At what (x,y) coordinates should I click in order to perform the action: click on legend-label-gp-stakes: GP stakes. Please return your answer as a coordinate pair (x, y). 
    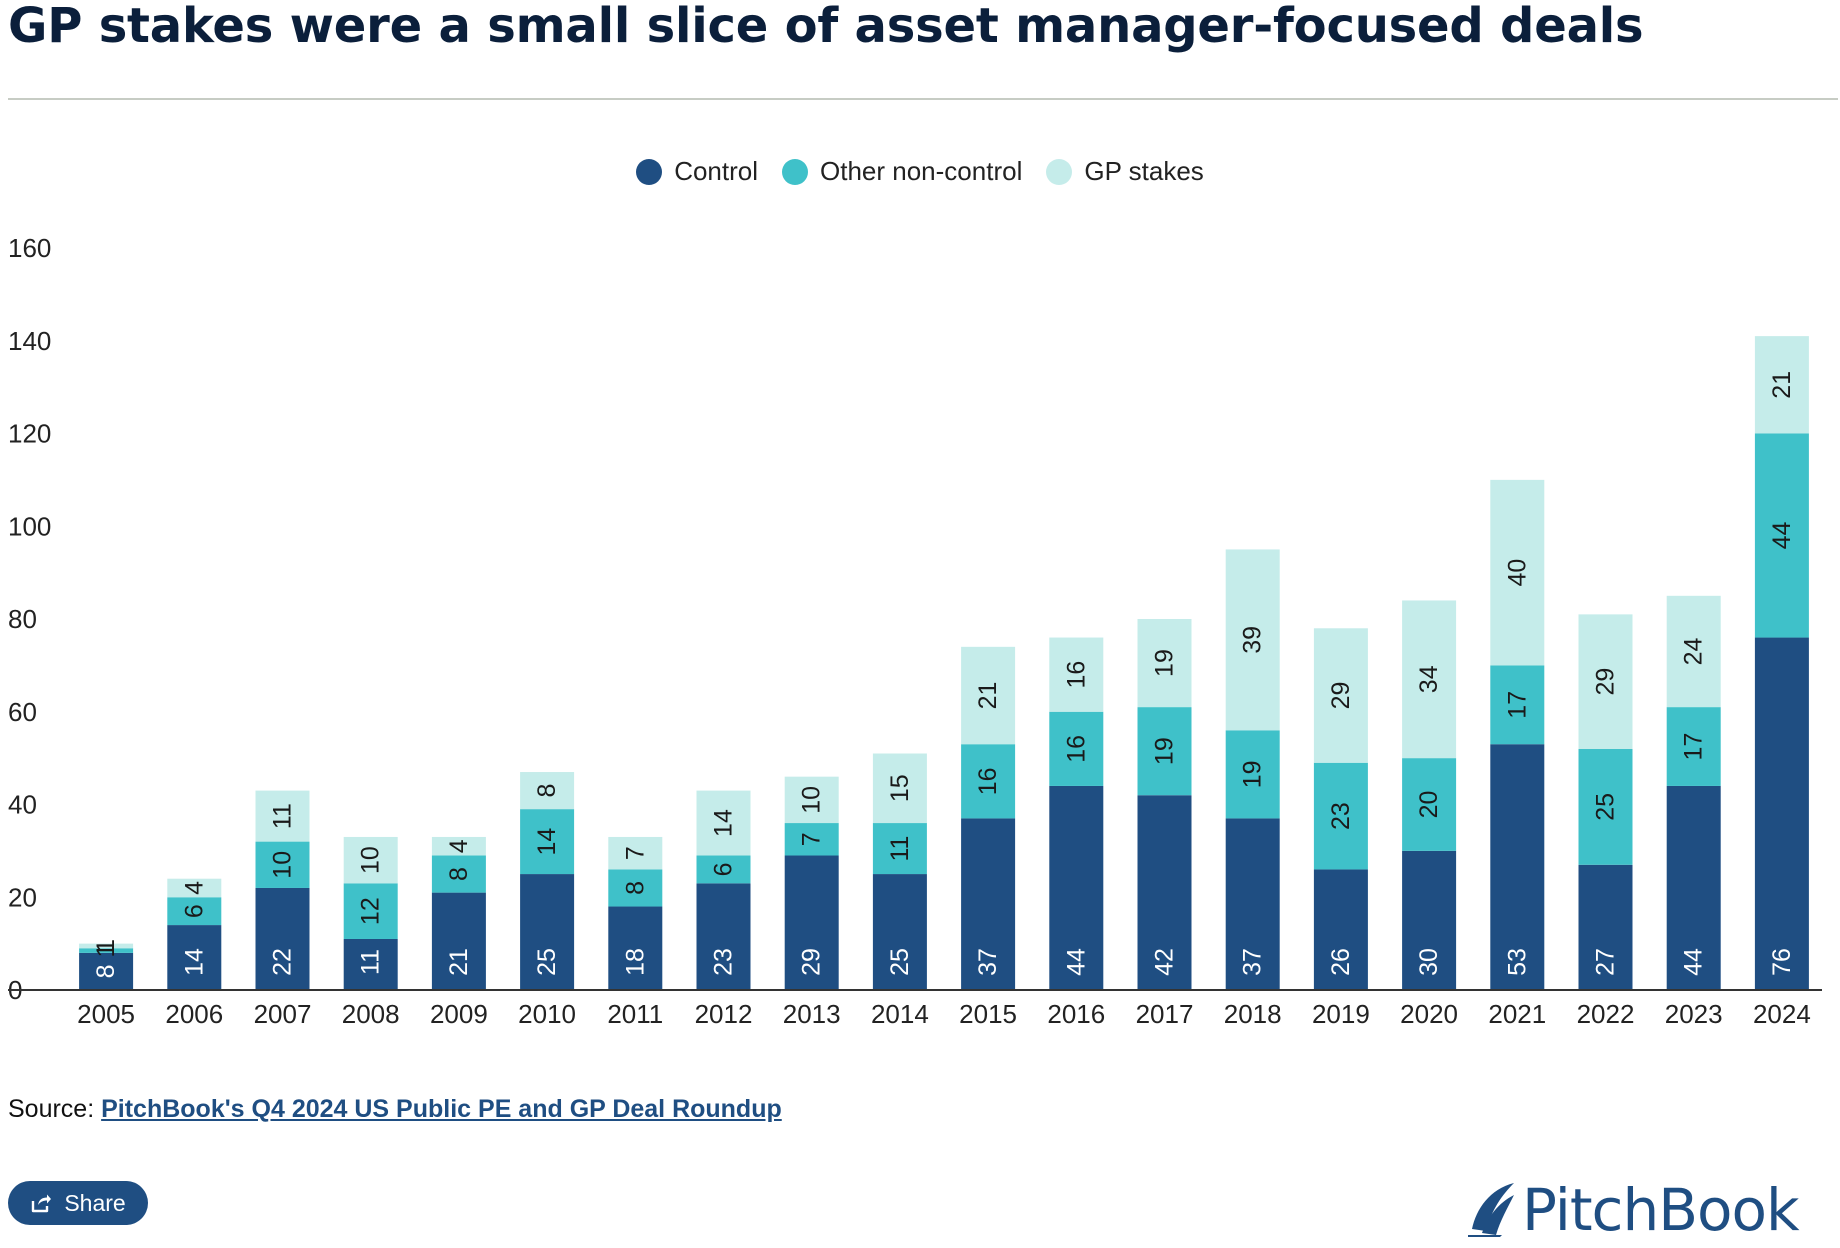
    Looking at the image, I should click on (1144, 171).